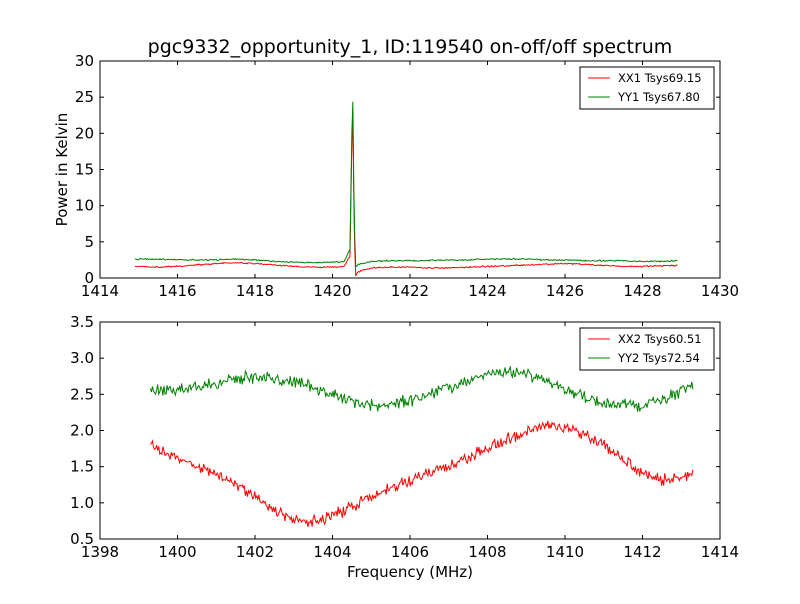  What do you see at coordinates (332, 291) in the screenshot?
I see `x-tick-label: 1420` at bounding box center [332, 291].